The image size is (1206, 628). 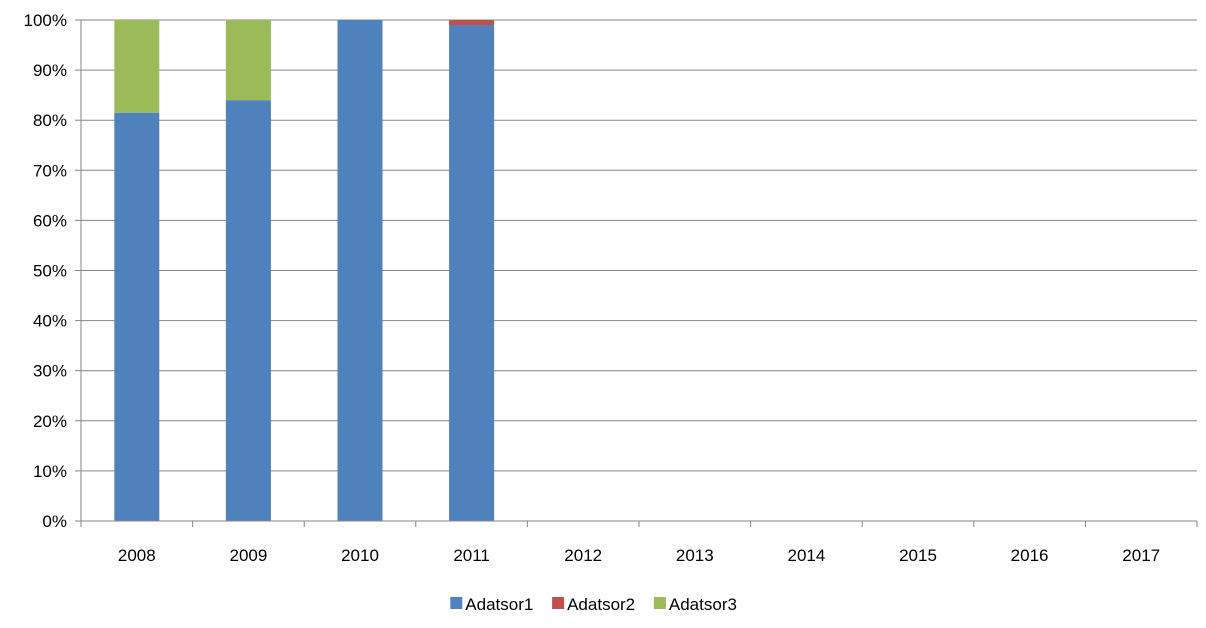 What do you see at coordinates (50, 220) in the screenshot?
I see `y-tick-label: 60%` at bounding box center [50, 220].